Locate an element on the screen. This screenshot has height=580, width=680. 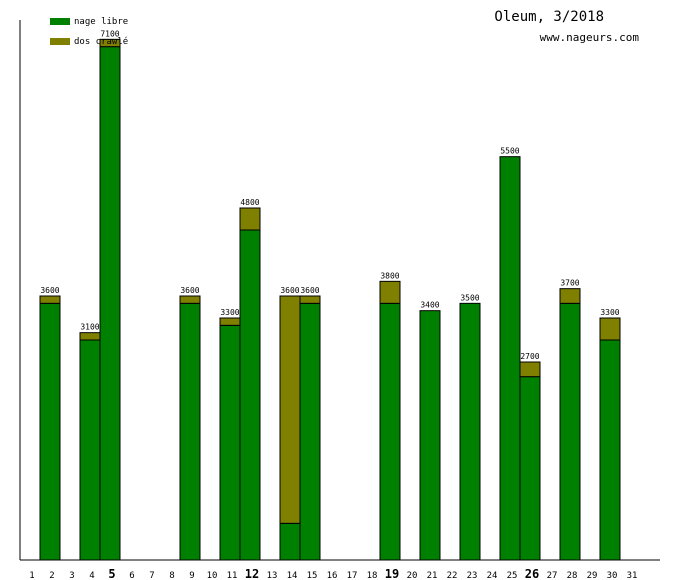
x-tick-label: 4 is located at coordinates (91, 575).